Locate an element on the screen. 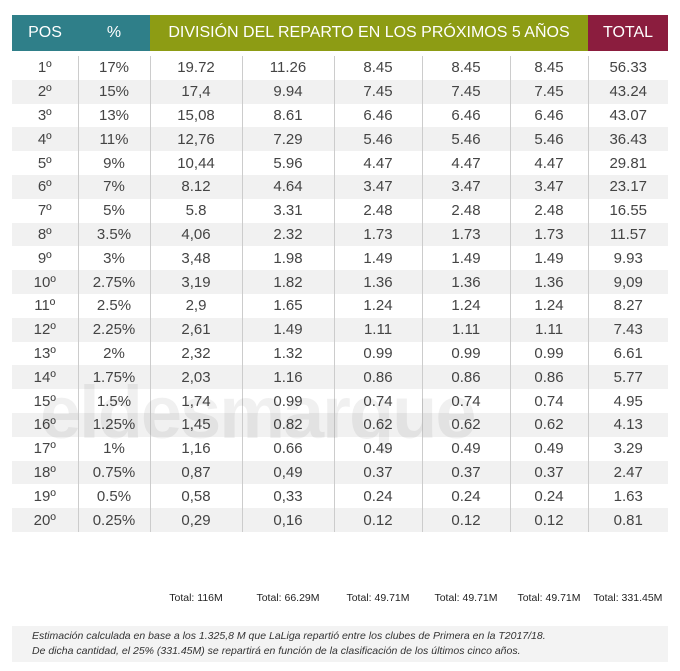 This screenshot has height=671, width=680. table-cell: 6º is located at coordinates (45, 186).